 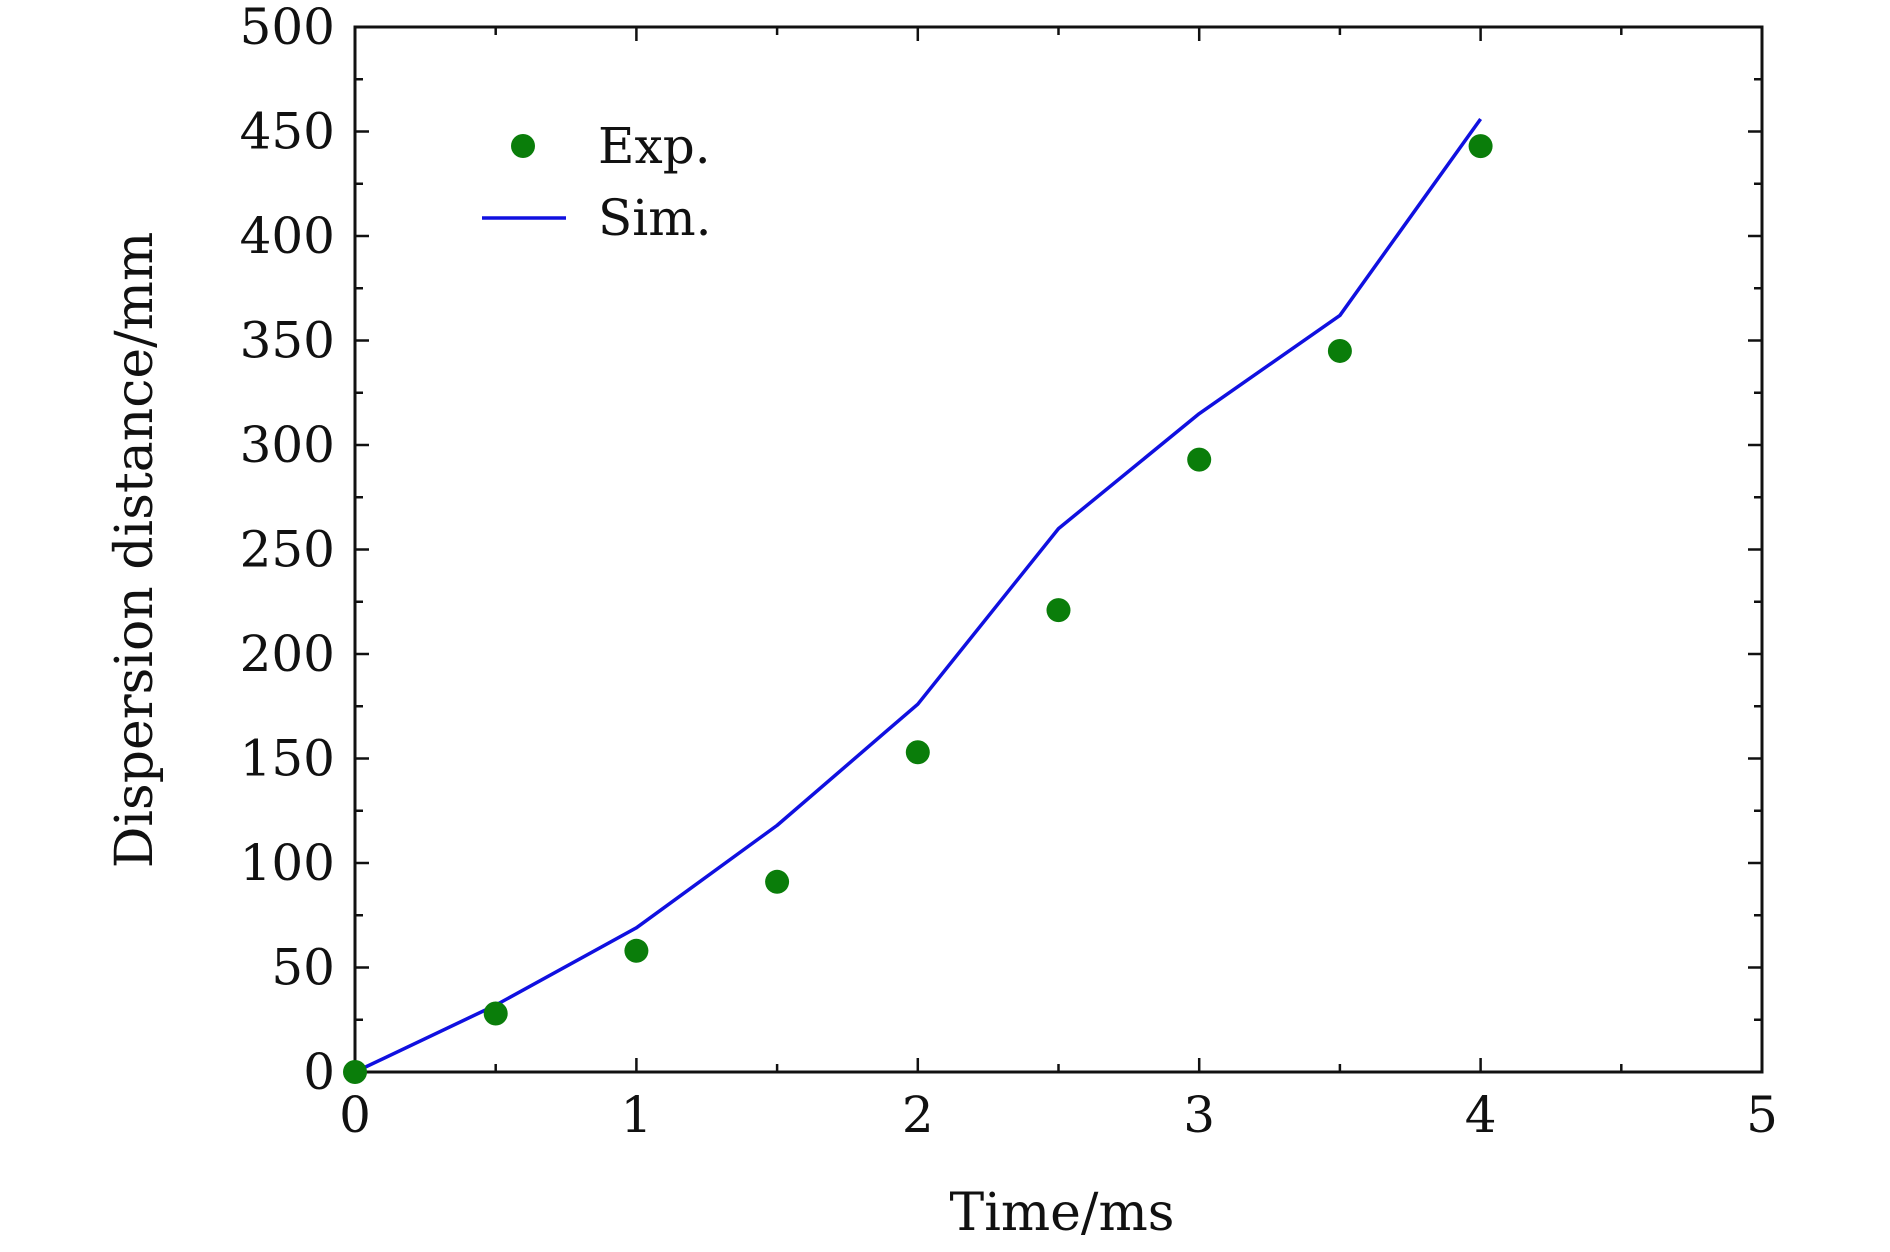 What do you see at coordinates (287, 654) in the screenshot?
I see `y-tick-label: 200` at bounding box center [287, 654].